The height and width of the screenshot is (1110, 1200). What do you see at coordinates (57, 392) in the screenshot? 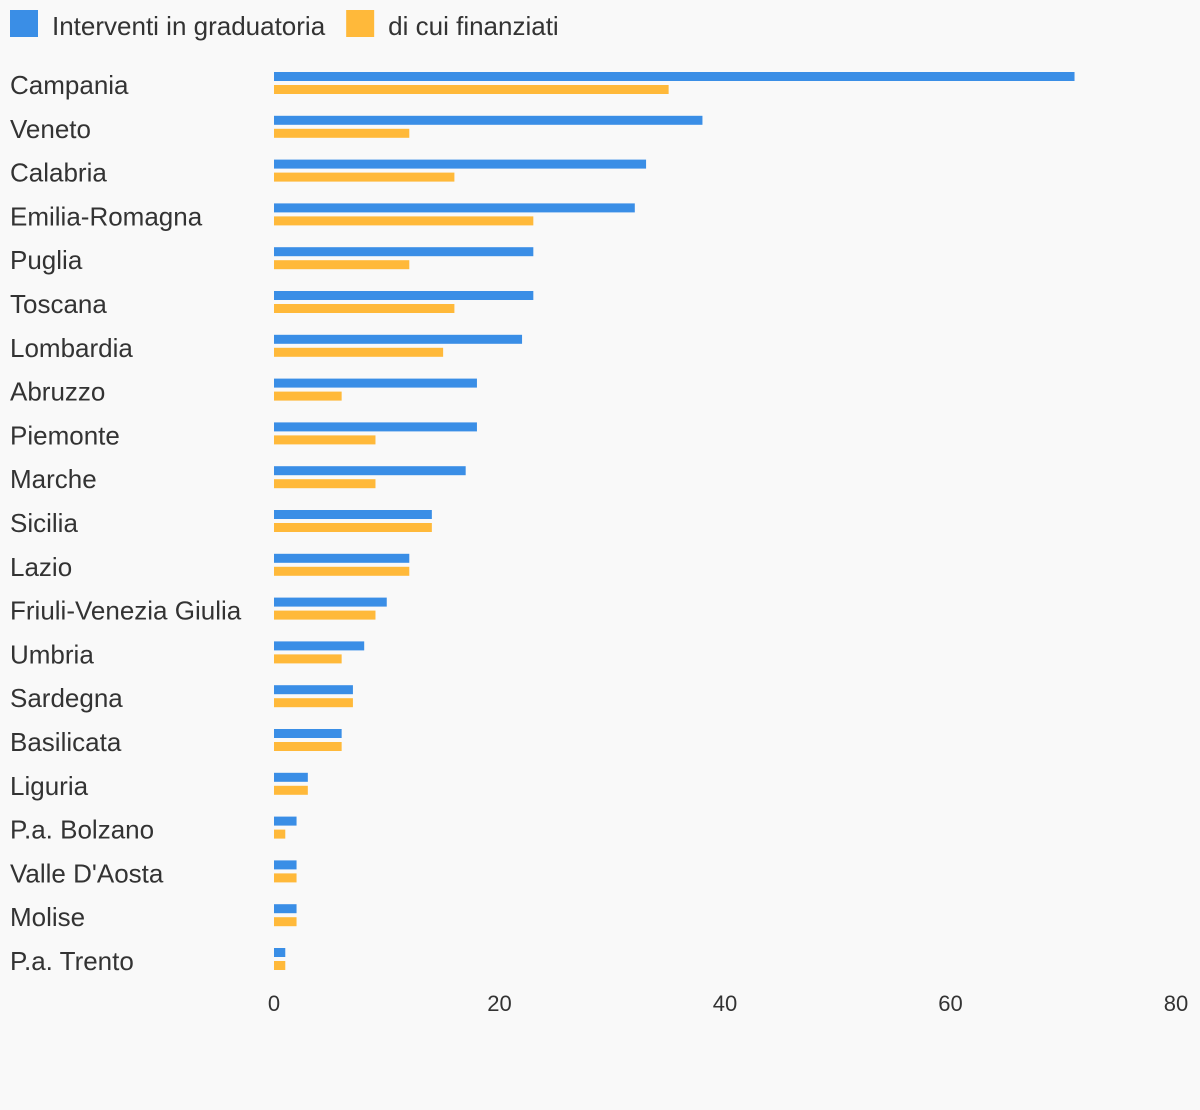
I see `category-label: Abruzzo` at bounding box center [57, 392].